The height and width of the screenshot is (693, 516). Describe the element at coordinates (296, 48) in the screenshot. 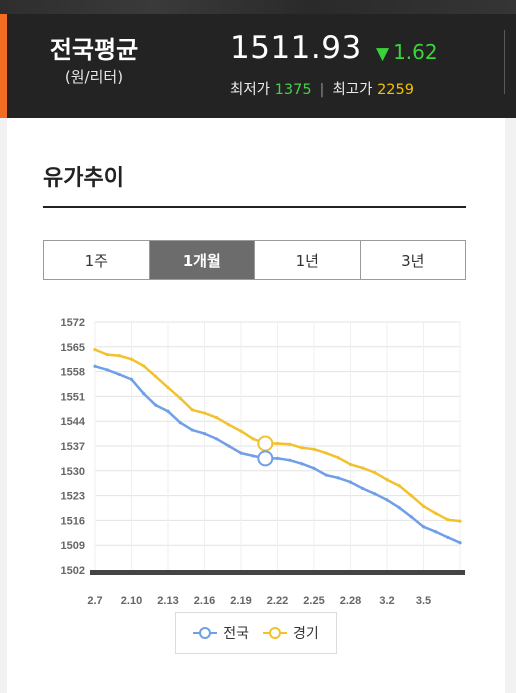

I see `average-price: 1511.93` at that location.